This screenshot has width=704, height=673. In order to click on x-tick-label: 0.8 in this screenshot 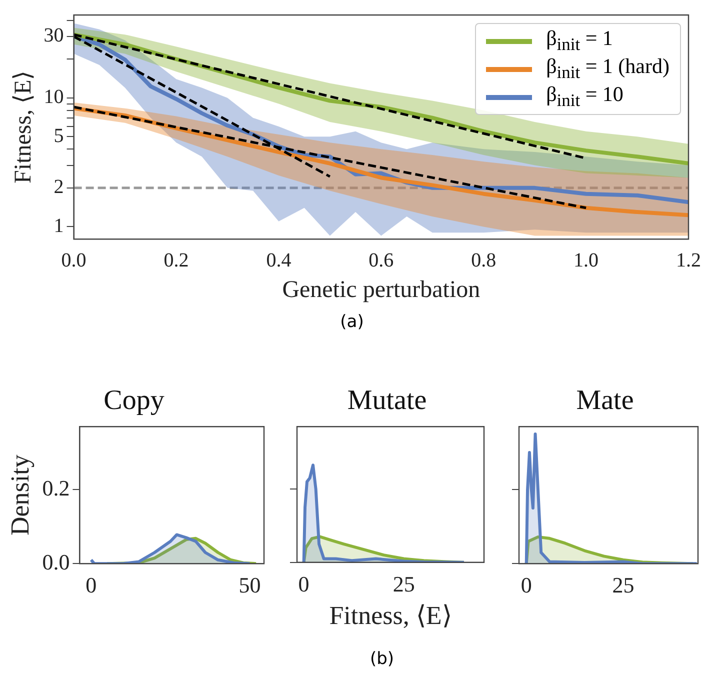, I will do `click(483, 260)`.